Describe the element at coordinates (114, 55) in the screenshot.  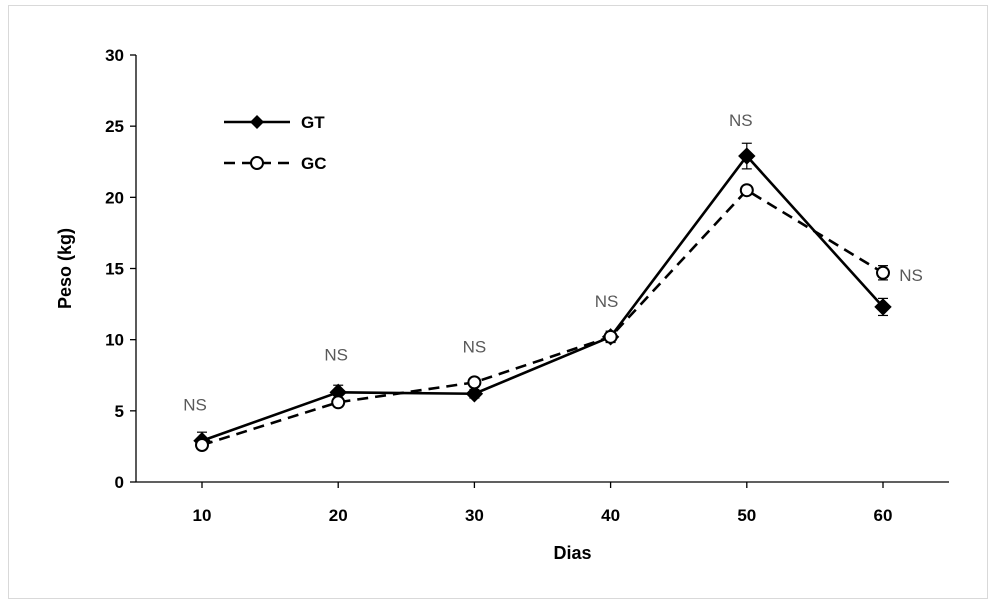
I see `y-tick-label: 30` at that location.